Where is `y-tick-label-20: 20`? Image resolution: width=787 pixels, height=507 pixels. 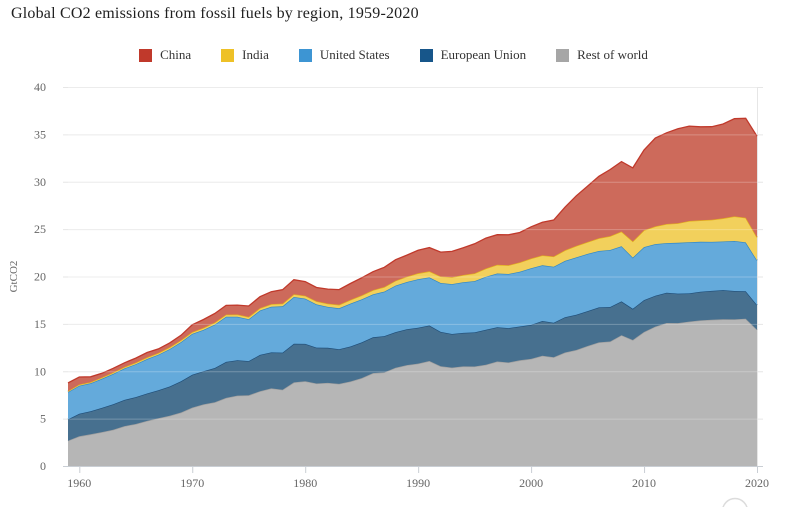
y-tick-label-20: 20 is located at coordinates (40, 277).